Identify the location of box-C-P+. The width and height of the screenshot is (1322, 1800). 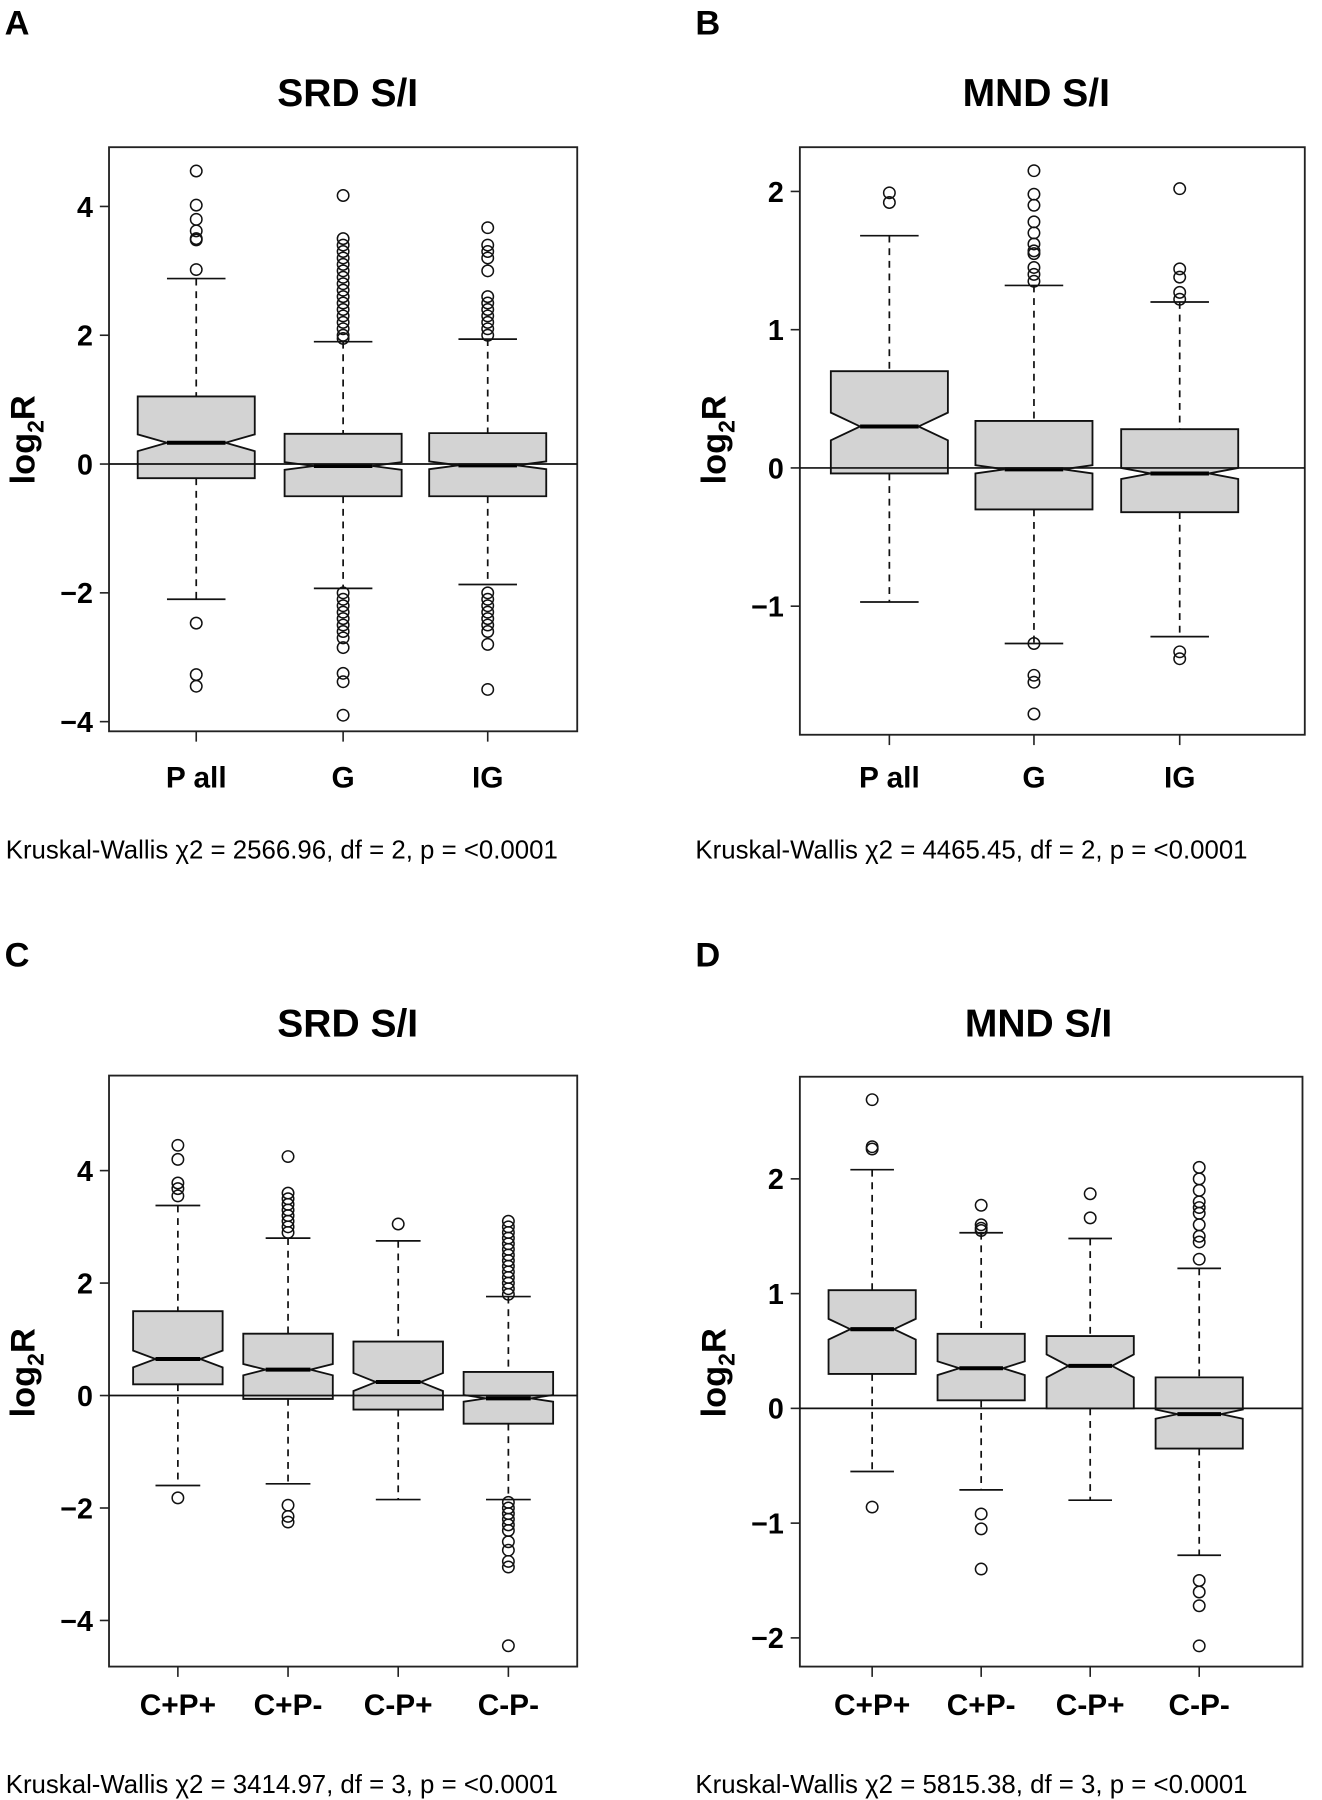
(1090, 1344).